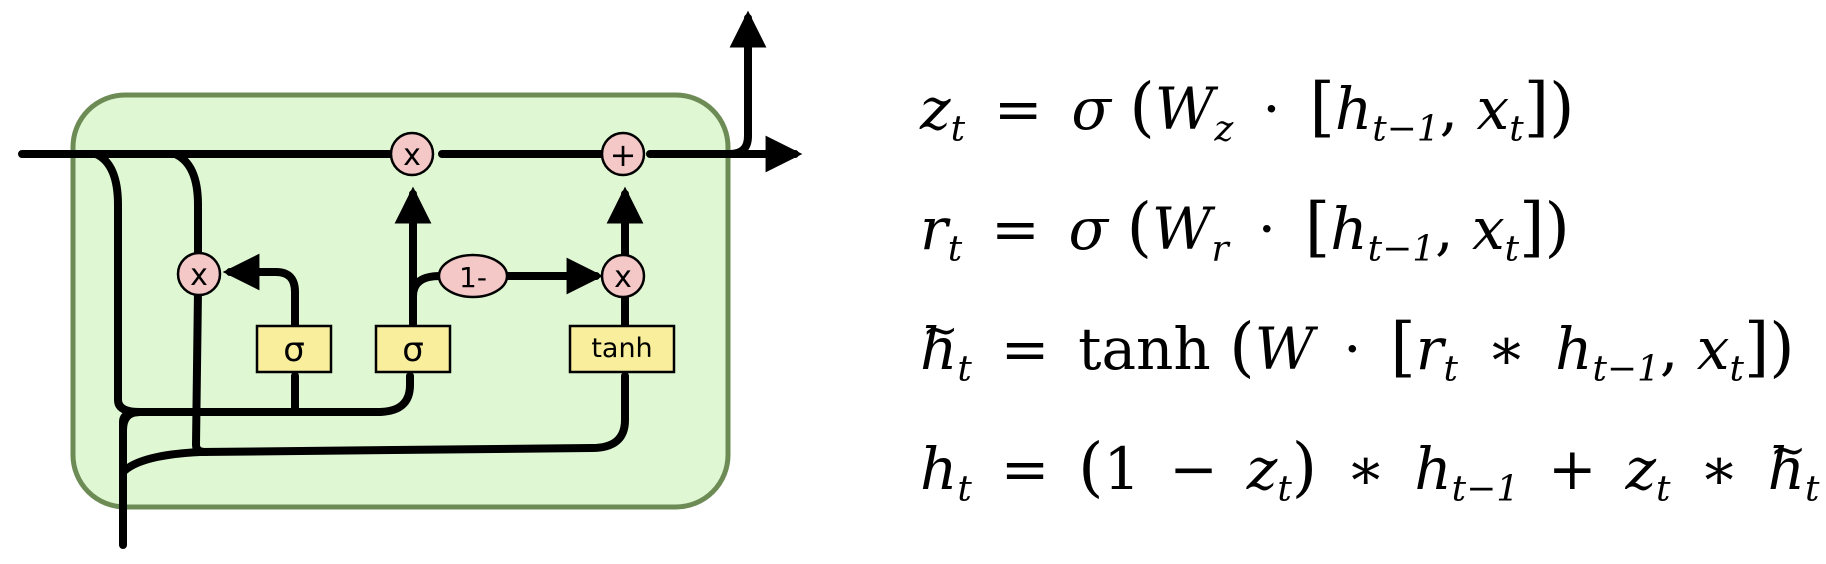  I want to click on eq4-star2: ∗, so click(1719, 469).